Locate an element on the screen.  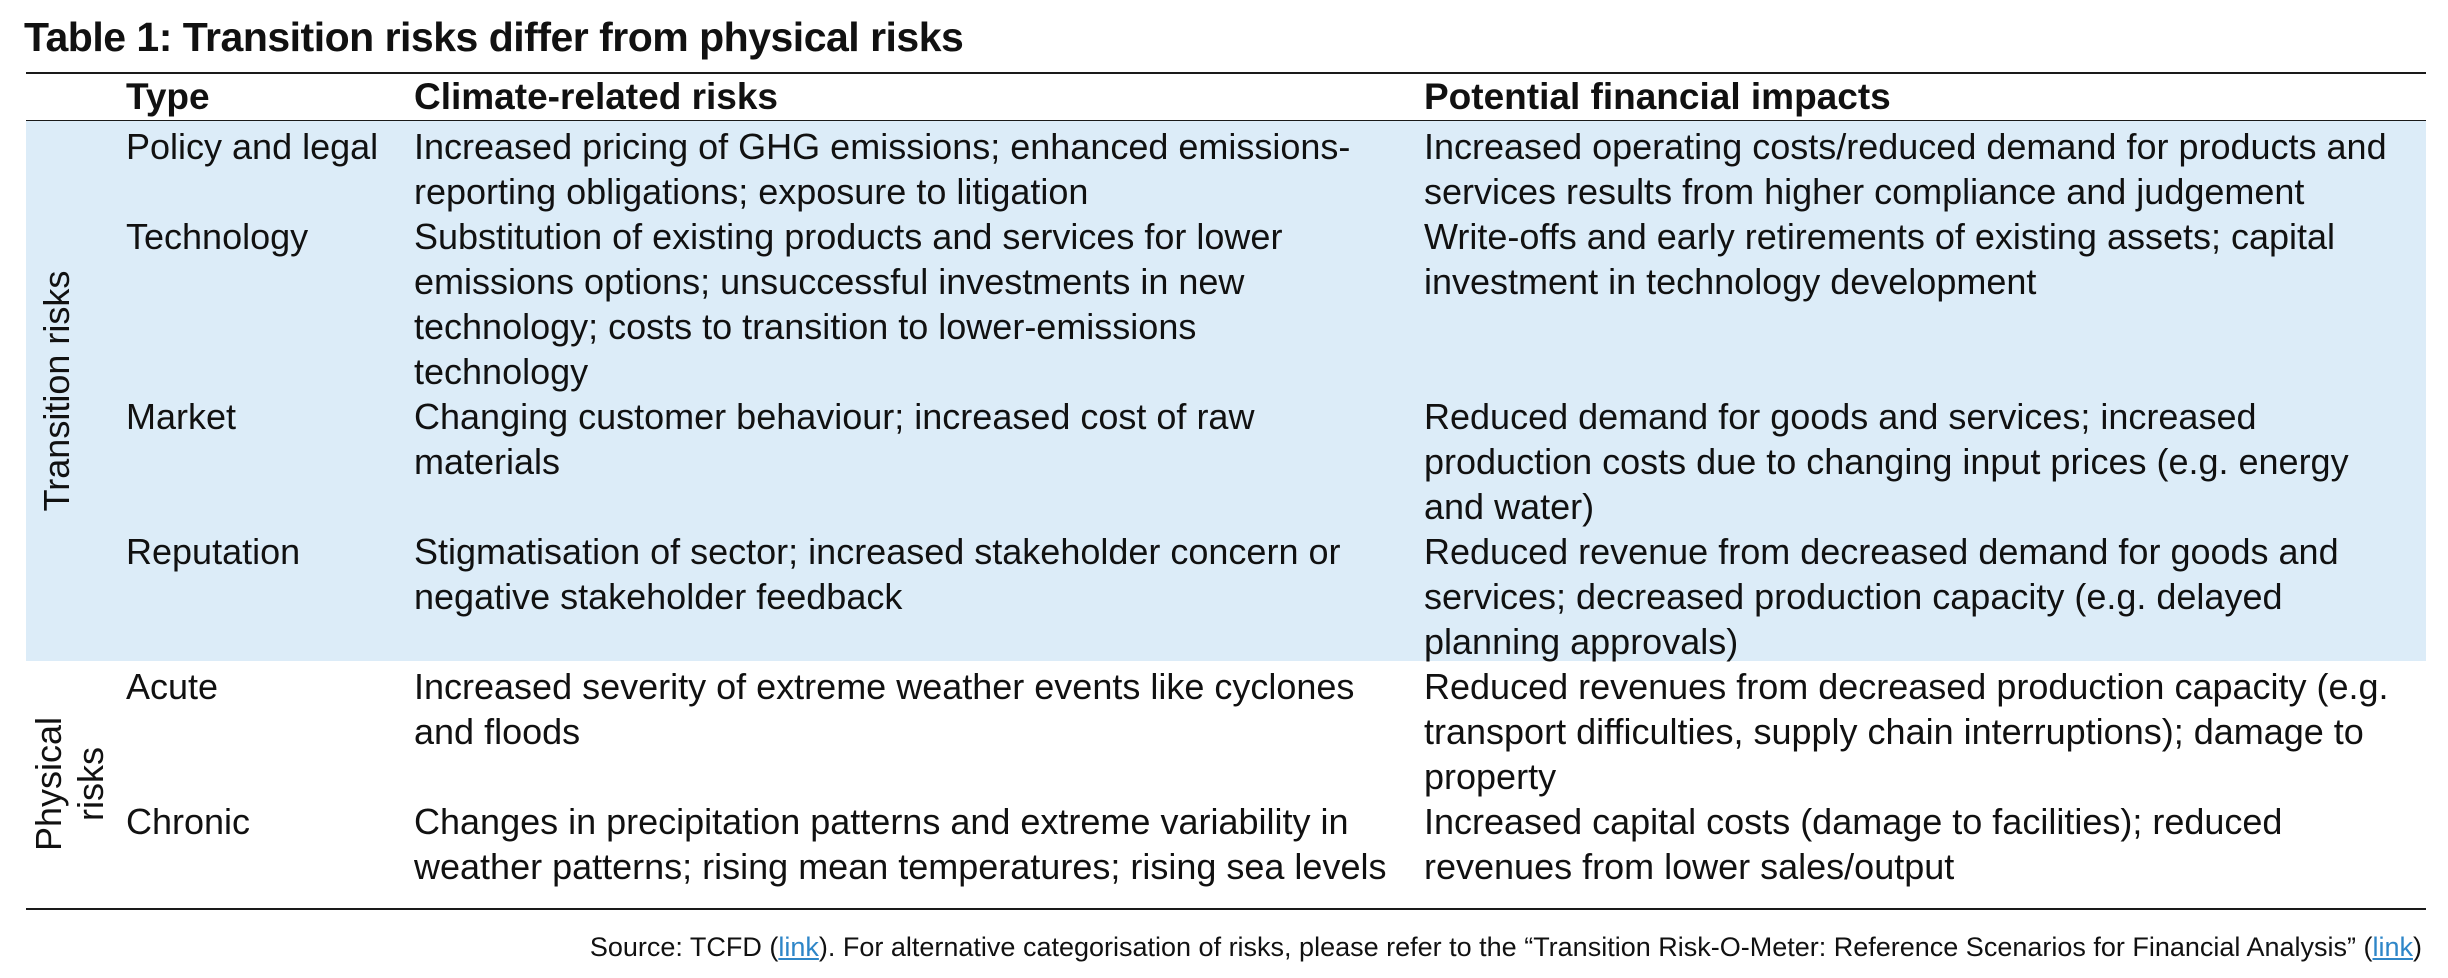
risk-o-meter-link: link is located at coordinates (2392, 947).